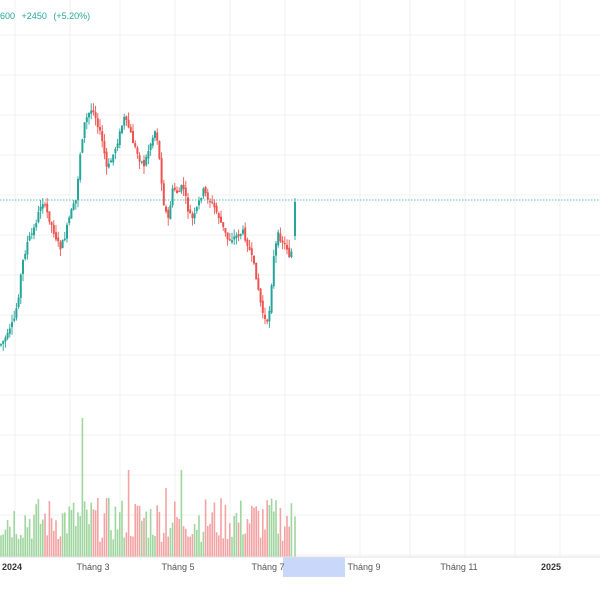 Image resolution: width=600 pixels, height=605 pixels. I want to click on time-axis-label: Tháng 11, so click(458, 567).